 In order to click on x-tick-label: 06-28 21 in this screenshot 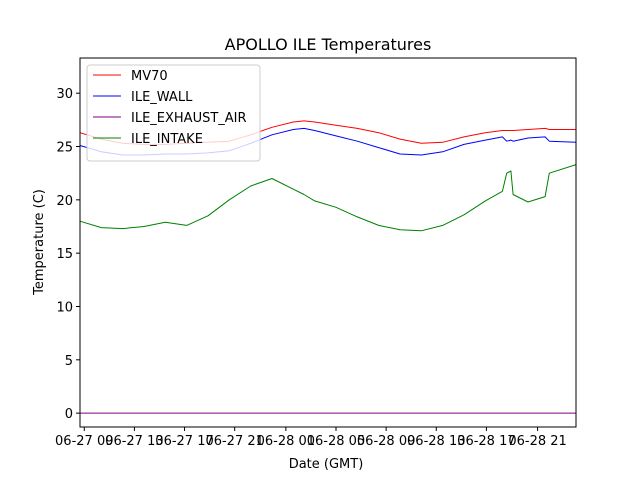, I will do `click(537, 441)`.